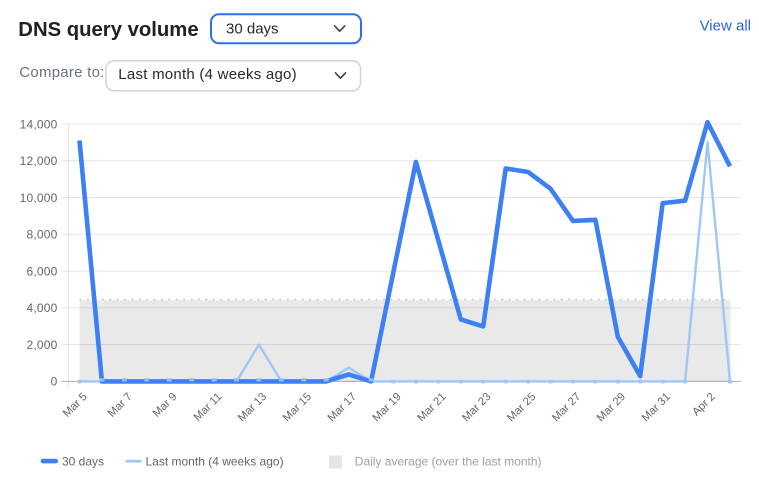  What do you see at coordinates (39, 161) in the screenshot?
I see `svg-text: 12,000` at bounding box center [39, 161].